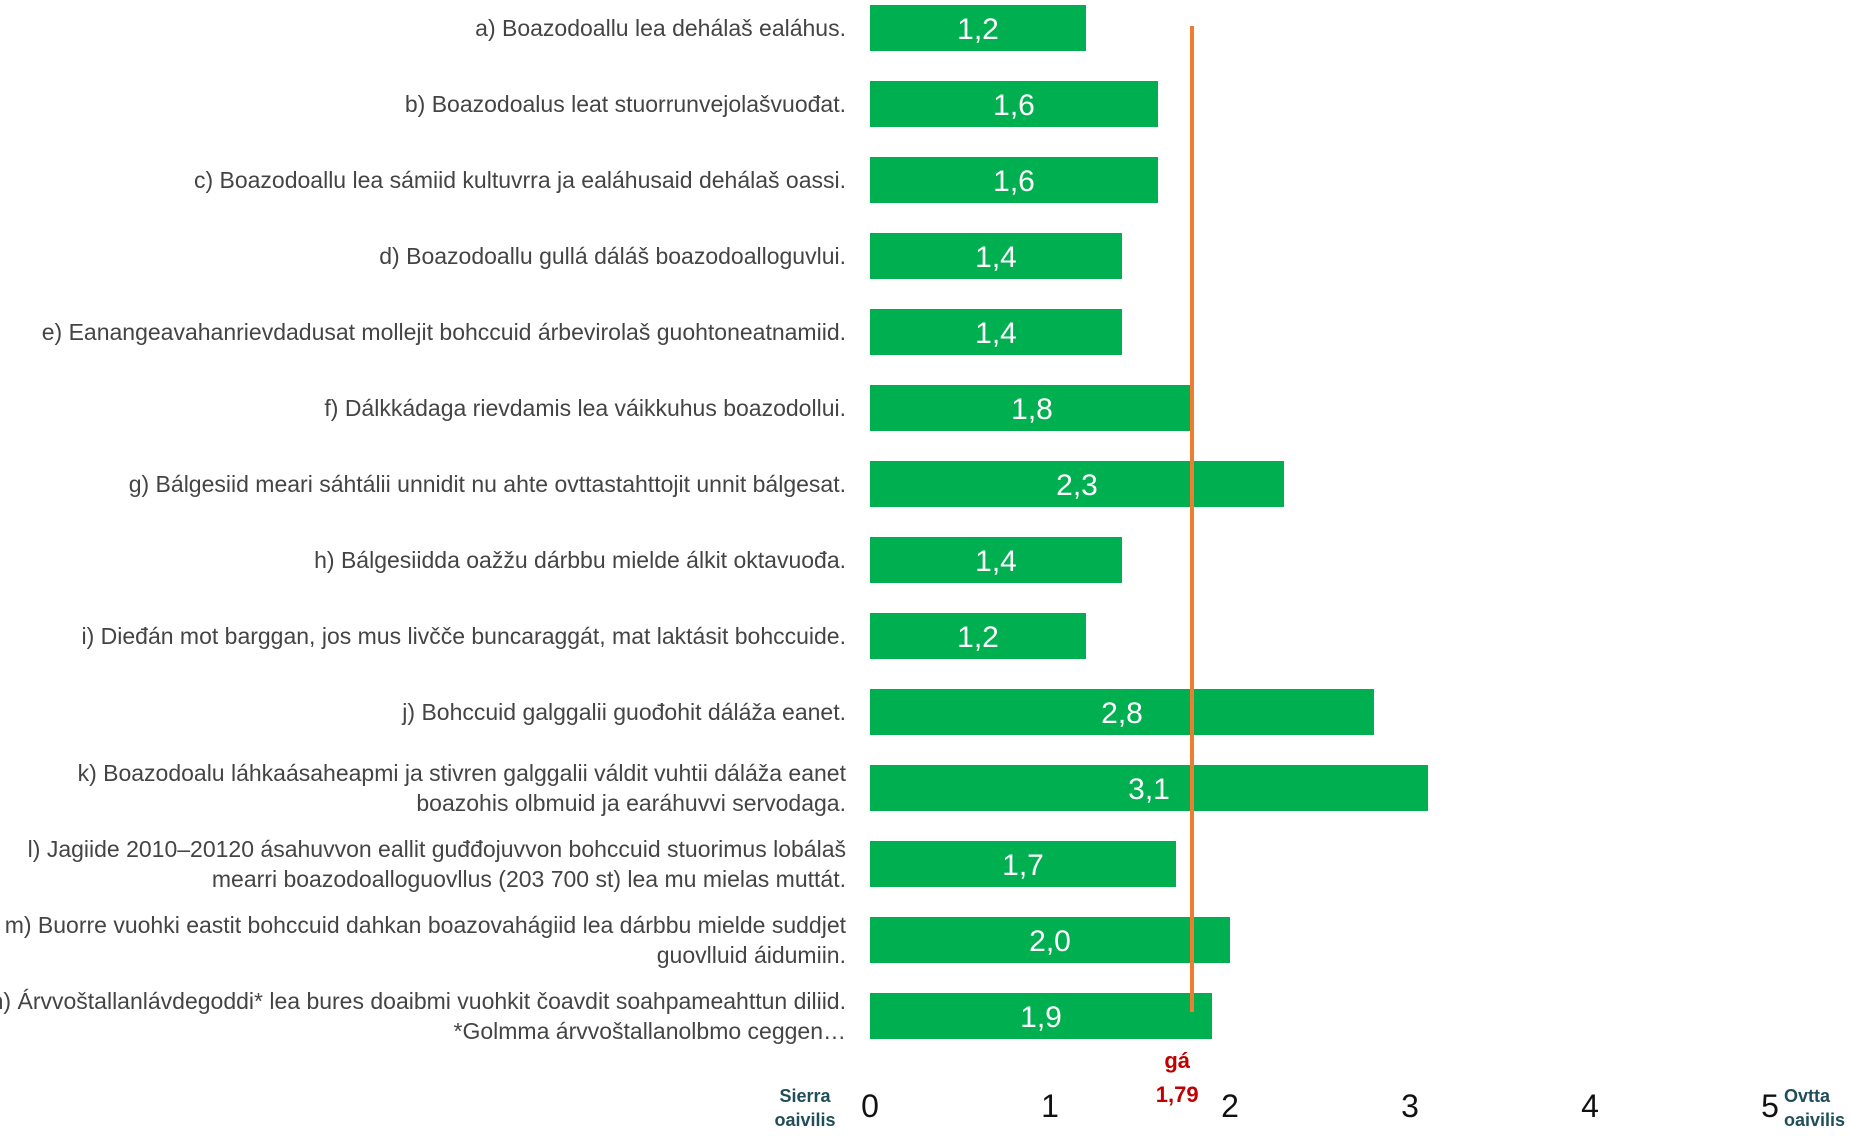 This screenshot has width=1851, height=1136. I want to click on bar-value-label: 1,9, so click(1041, 1017).